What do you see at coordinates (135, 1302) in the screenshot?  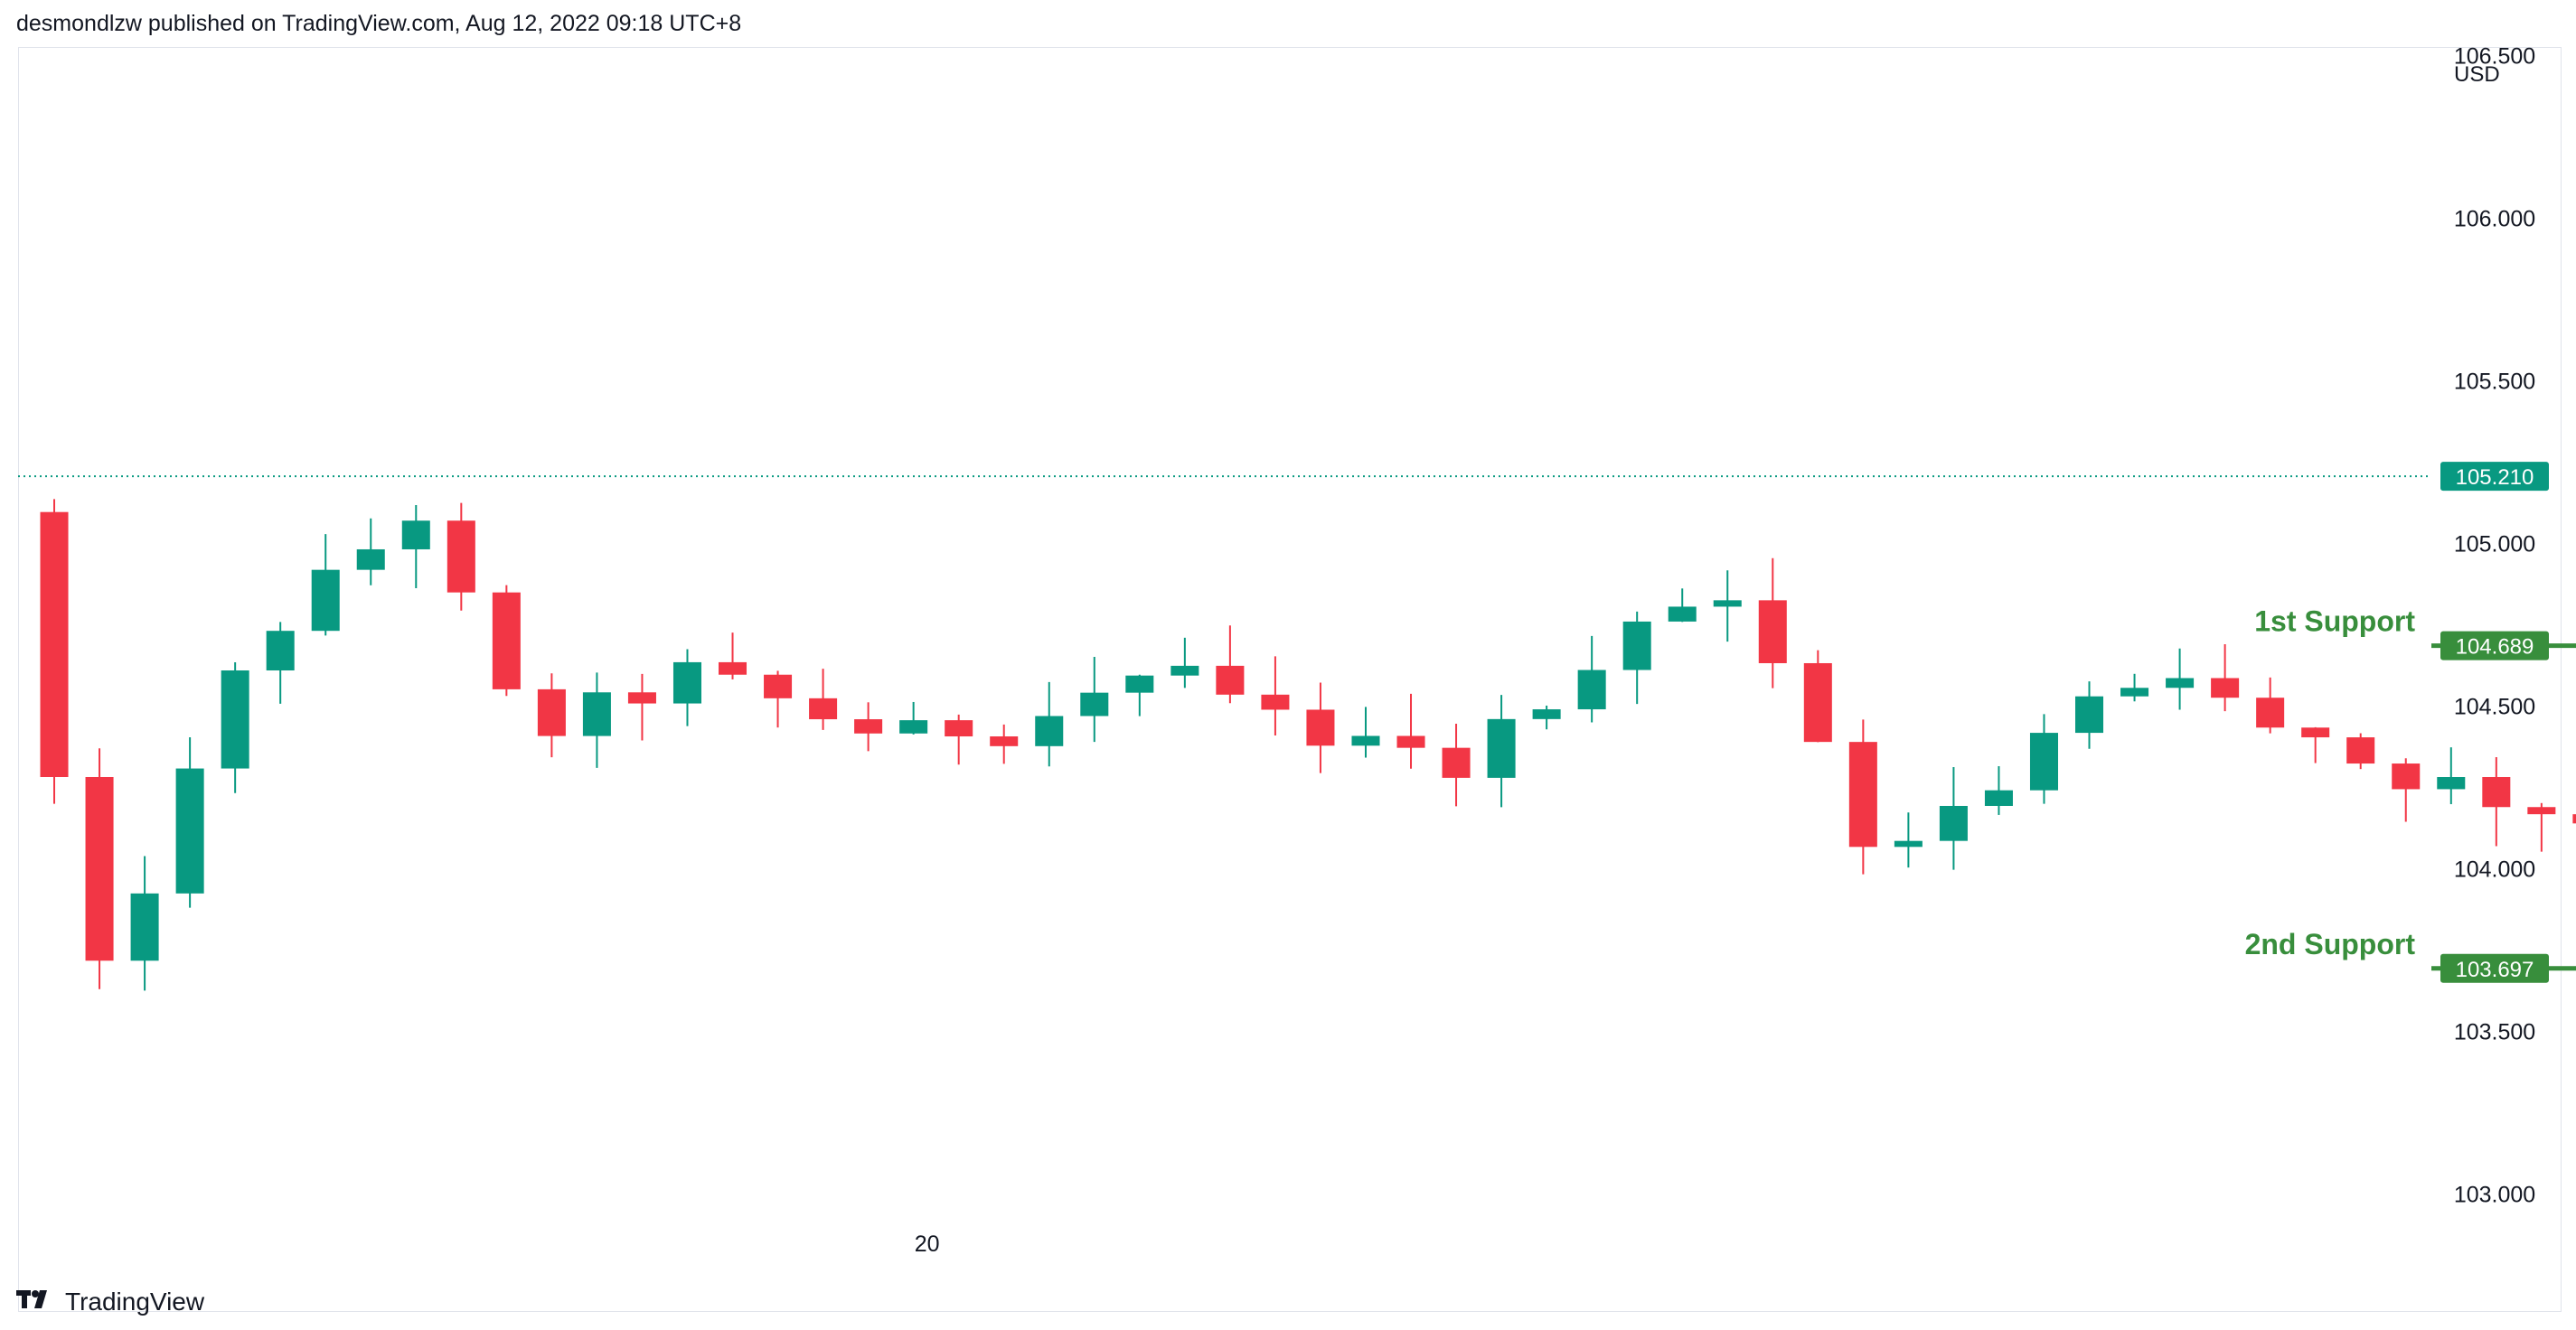 I see `tradingview-brand: TradingView` at bounding box center [135, 1302].